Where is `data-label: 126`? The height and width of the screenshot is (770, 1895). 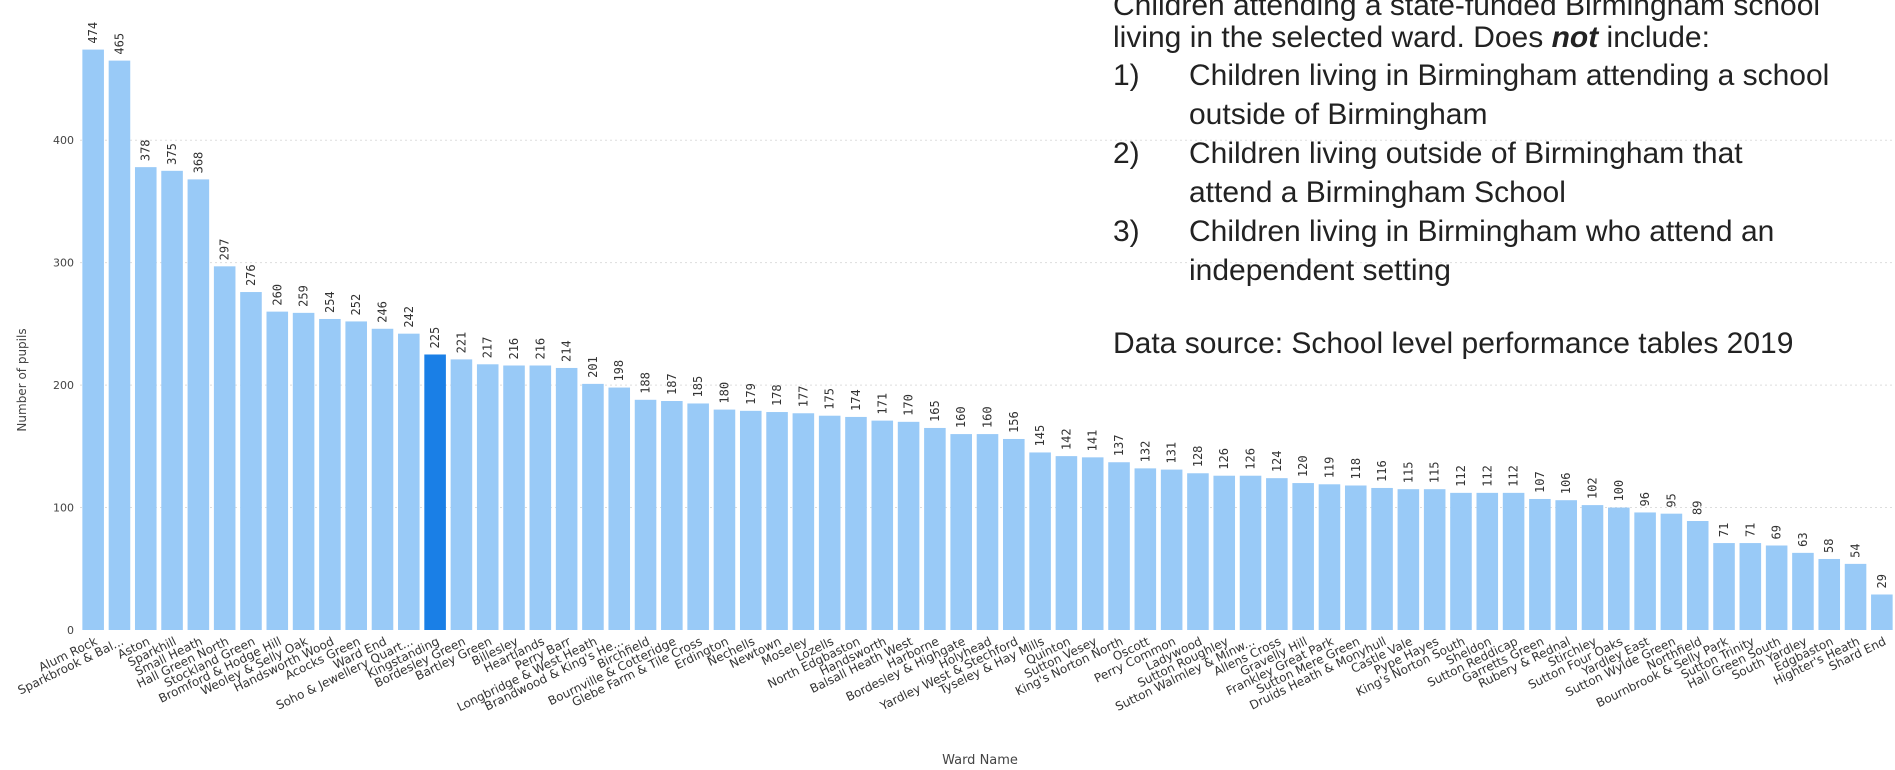
data-label: 126 is located at coordinates (1224, 459).